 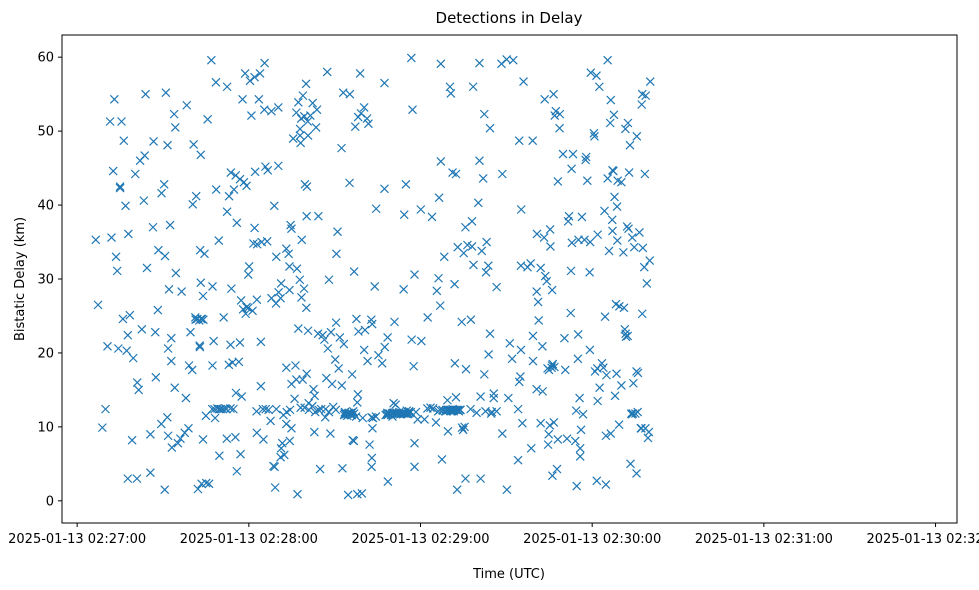 What do you see at coordinates (420, 539) in the screenshot?
I see `x-tick-label: 2025-01-13 02:29:00` at bounding box center [420, 539].